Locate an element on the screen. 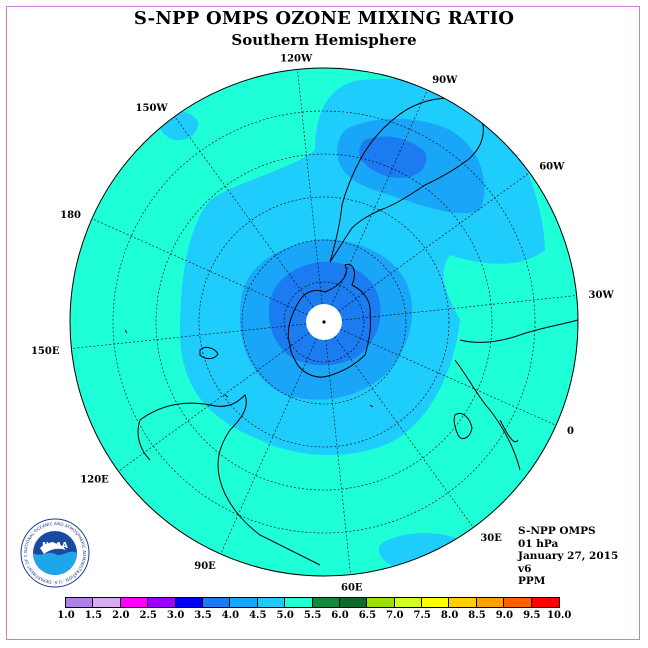 The width and height of the screenshot is (648, 648). colorbar-tick-label: 6.5 is located at coordinates (367, 615).